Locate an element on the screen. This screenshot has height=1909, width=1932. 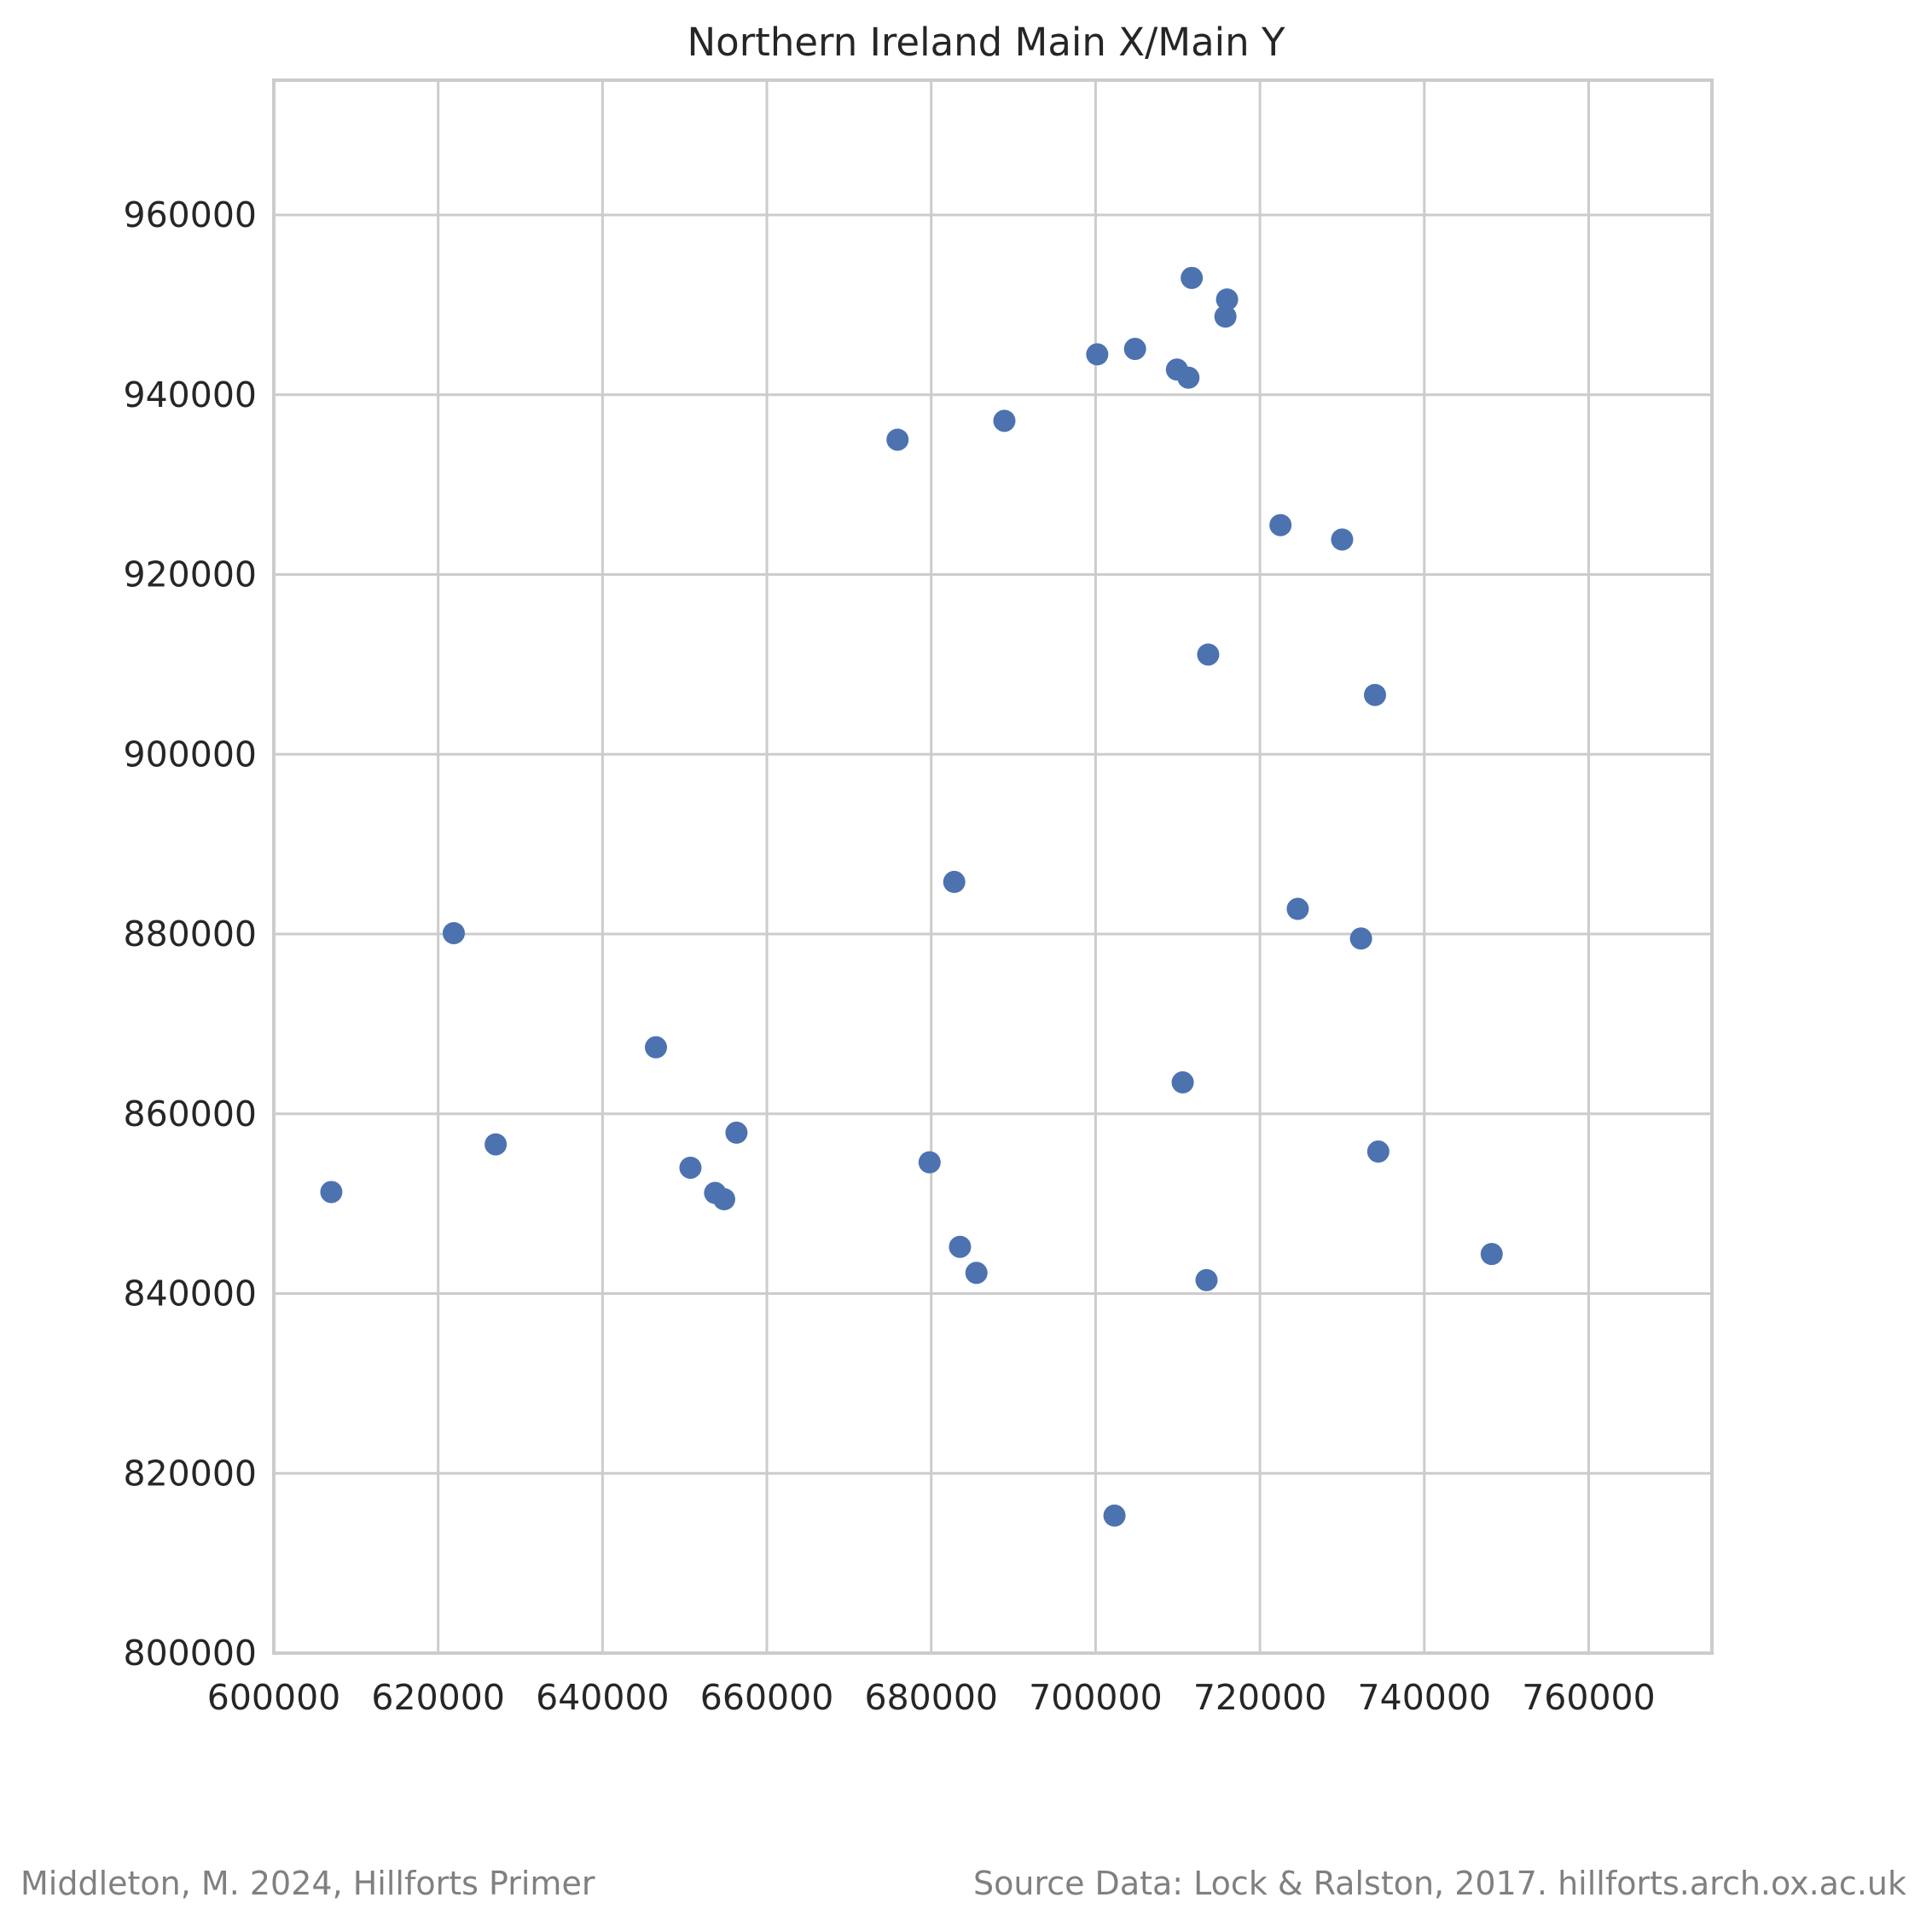
y-tick-label: 960000 is located at coordinates (190, 214).